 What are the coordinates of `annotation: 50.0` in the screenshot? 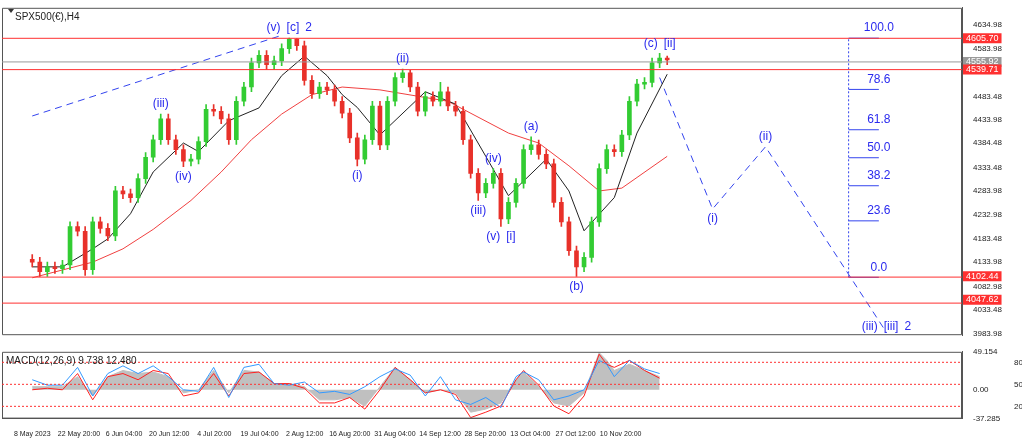 It's located at (879, 147).